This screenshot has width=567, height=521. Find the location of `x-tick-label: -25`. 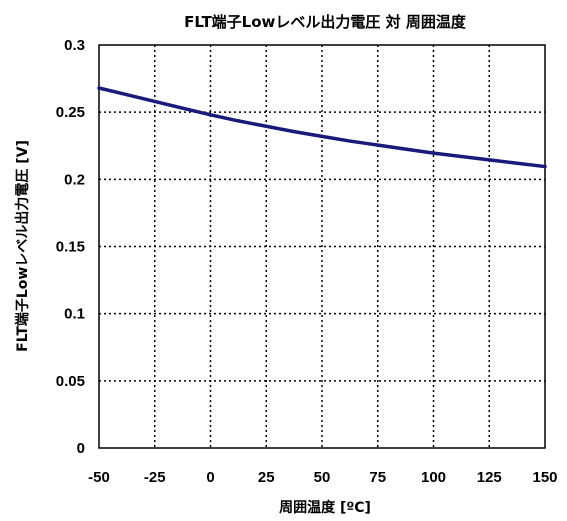

x-tick-label: -25 is located at coordinates (155, 477).